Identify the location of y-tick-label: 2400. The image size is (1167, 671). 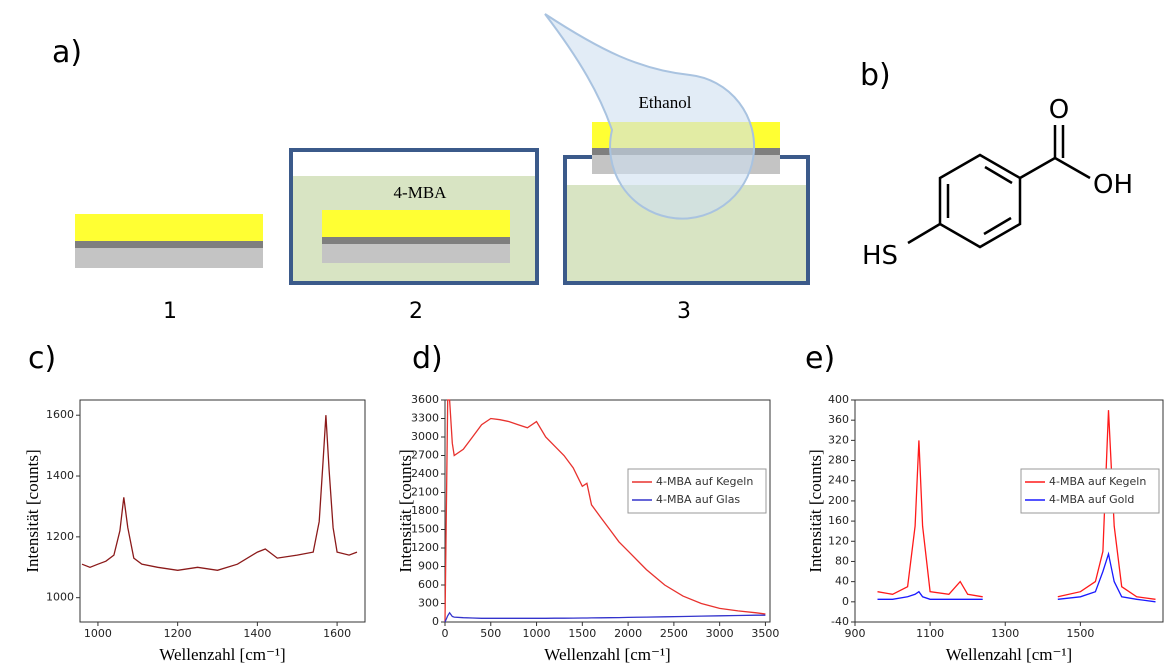
(425, 473).